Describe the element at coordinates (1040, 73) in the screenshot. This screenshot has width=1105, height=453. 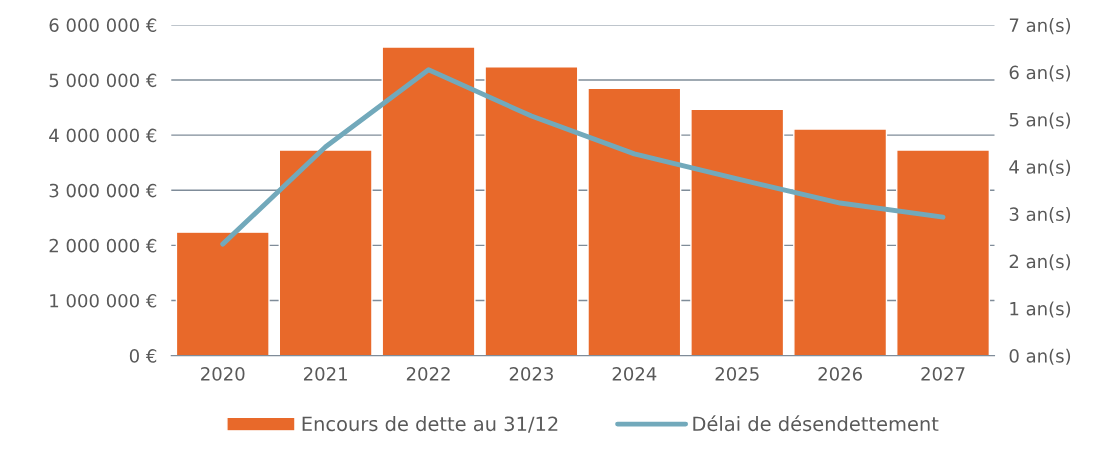
I see `y2-tick-label: 6 an(s)` at that location.